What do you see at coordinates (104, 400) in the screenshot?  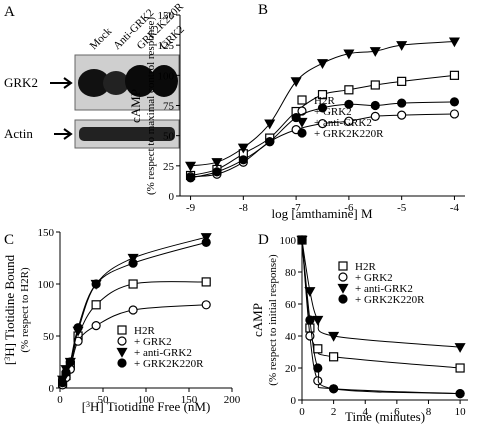 I see `x-tick-label: 50` at bounding box center [104, 400].